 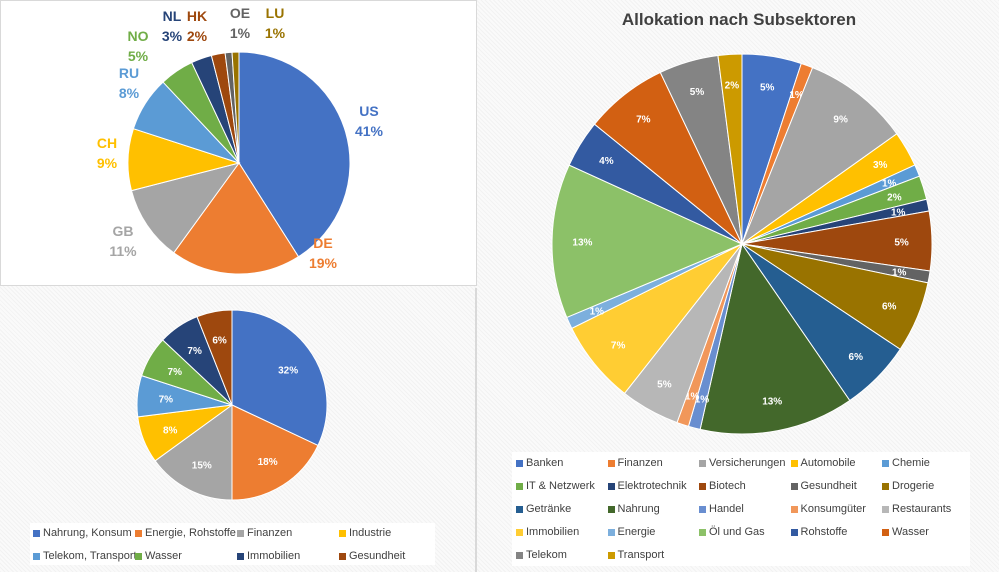 I want to click on legend-item: Rohstoffe, so click(x=819, y=532).